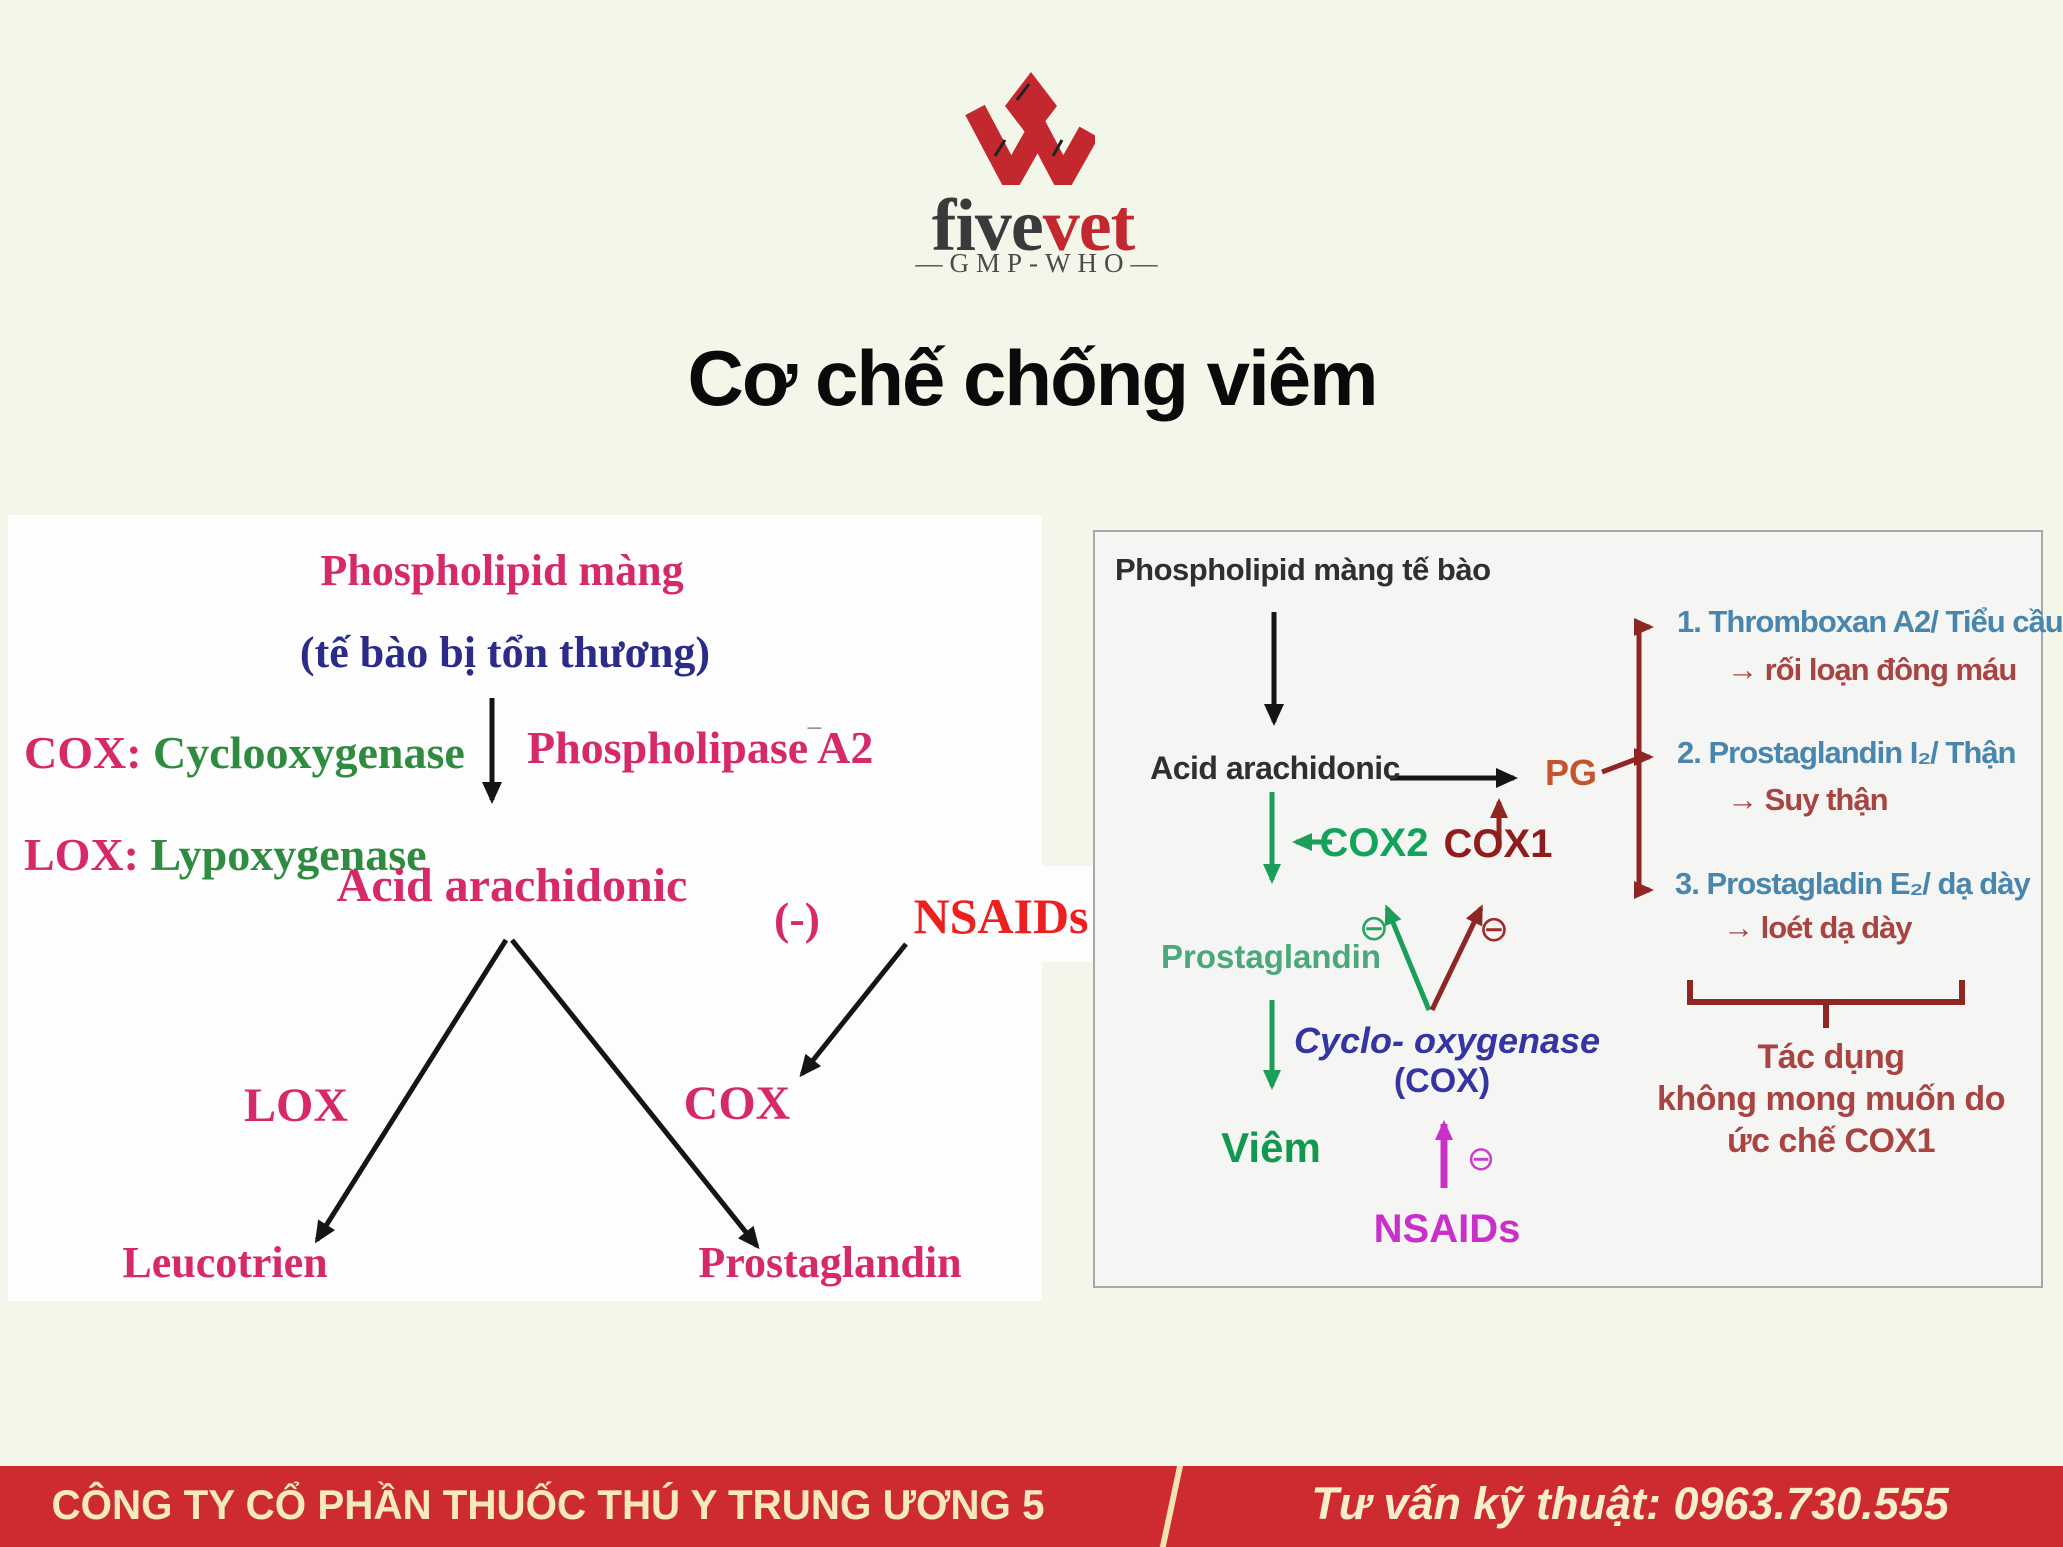  Describe the element at coordinates (700, 747) in the screenshot. I see `label-phospholipase-a2: Phospholipase A2` at that location.